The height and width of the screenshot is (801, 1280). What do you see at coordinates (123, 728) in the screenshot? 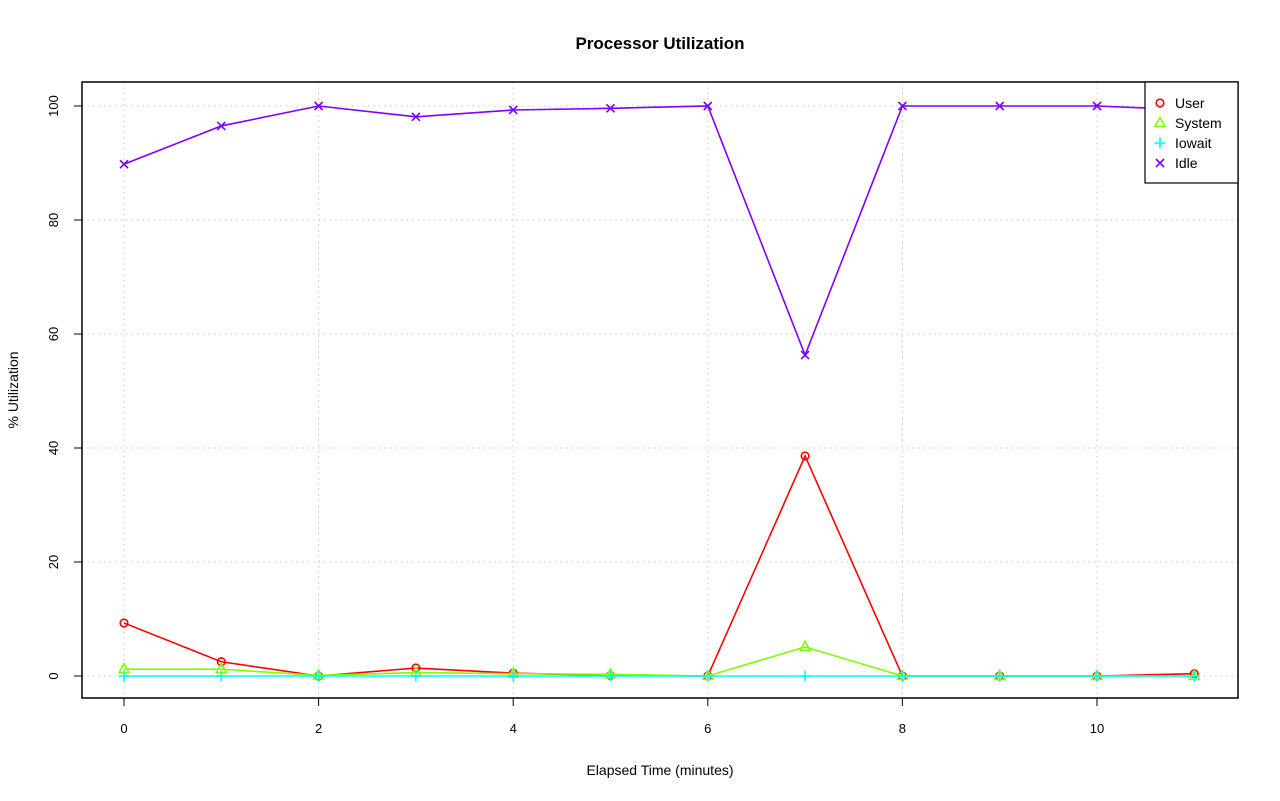
I see `x-tick-label: 0` at bounding box center [123, 728].